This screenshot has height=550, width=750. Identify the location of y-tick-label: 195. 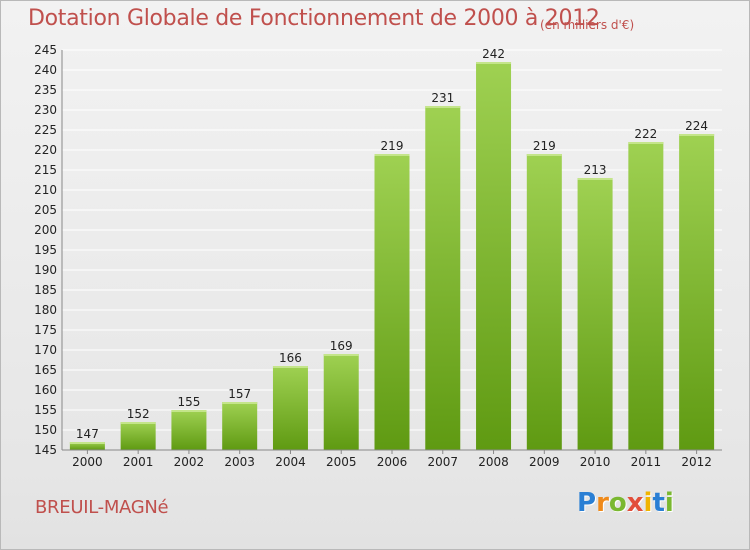
(45, 250).